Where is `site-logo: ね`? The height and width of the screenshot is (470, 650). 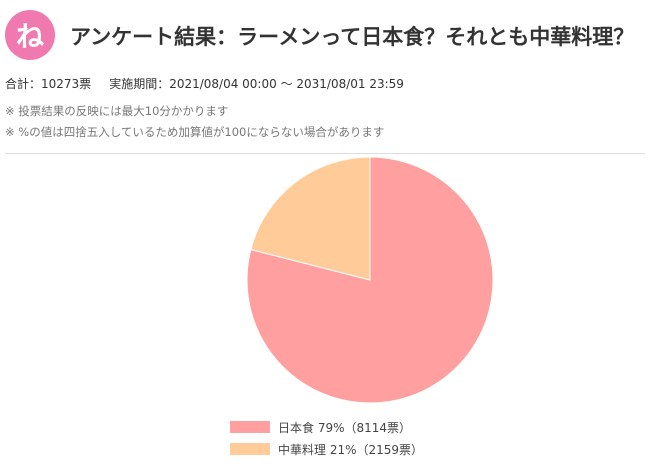 site-logo: ね is located at coordinates (30, 35).